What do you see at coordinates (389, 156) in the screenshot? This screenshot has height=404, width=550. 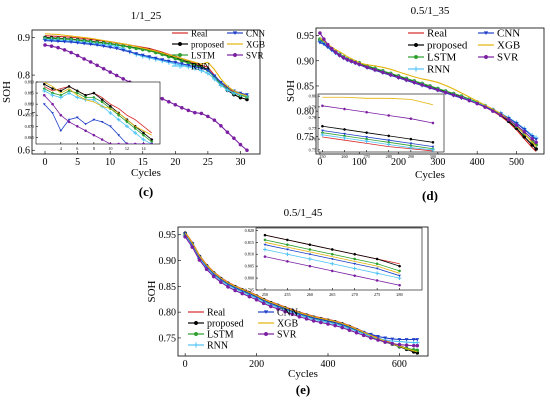 I see `panel-1-inset-axis-x-tick-label: 280` at bounding box center [389, 156].